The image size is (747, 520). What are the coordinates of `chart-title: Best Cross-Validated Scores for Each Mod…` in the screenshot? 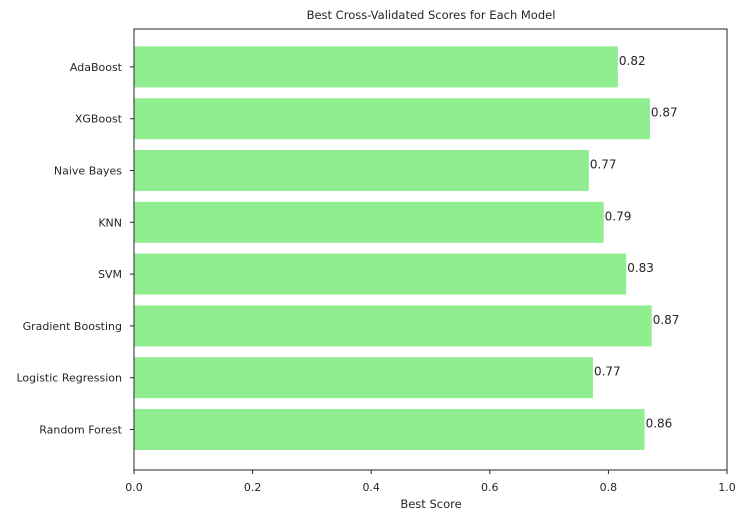 It's located at (431, 15).